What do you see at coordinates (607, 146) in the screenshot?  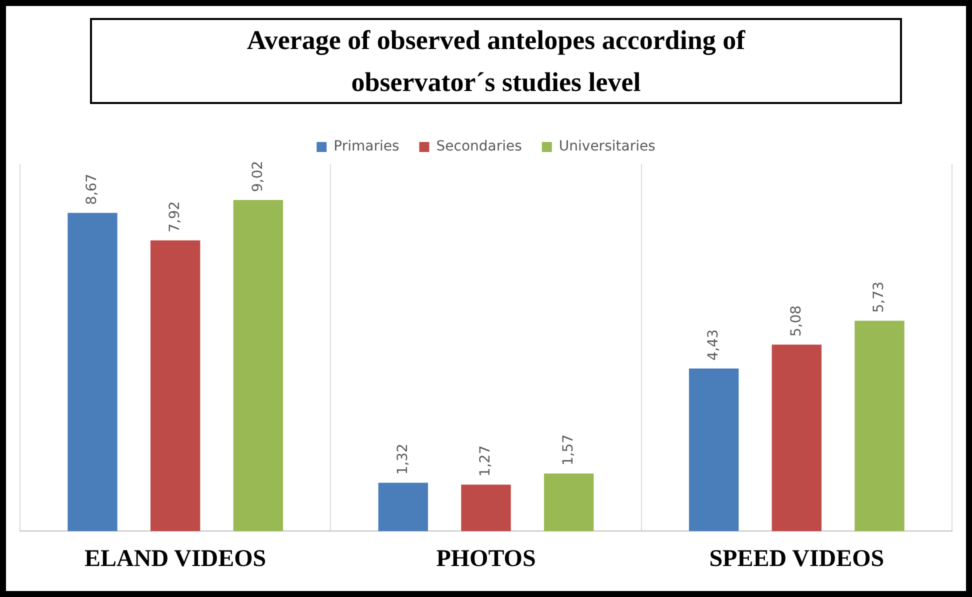 I see `legend-label: Universitaries` at bounding box center [607, 146].